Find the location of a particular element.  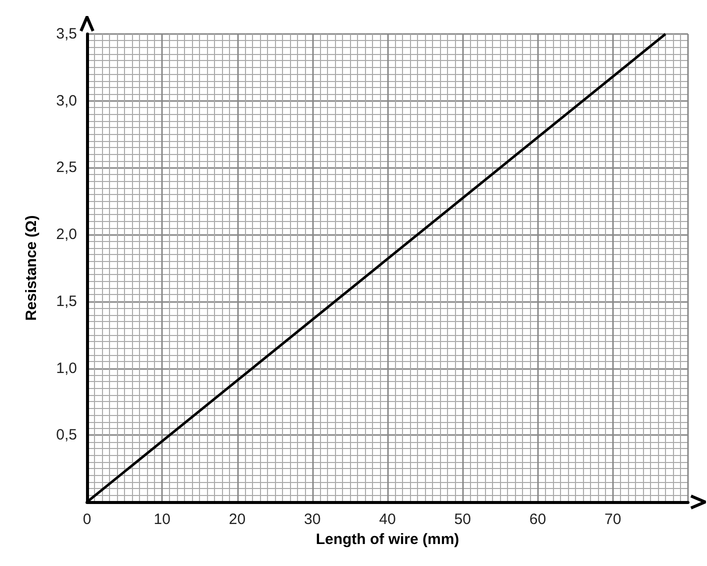

y-tick-label: 1,0 is located at coordinates (66, 368).